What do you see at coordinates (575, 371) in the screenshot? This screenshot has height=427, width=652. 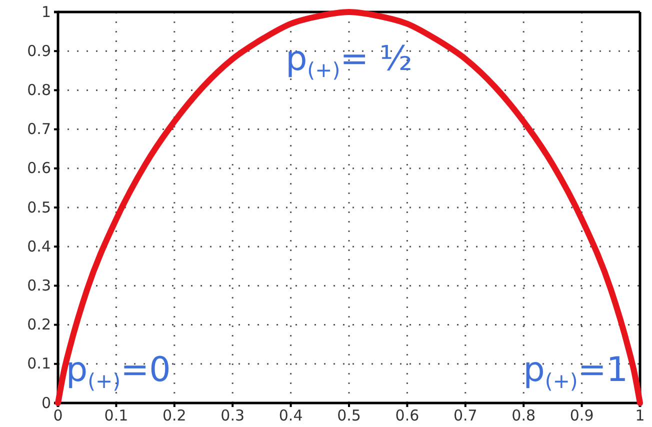 I see `annotation: p$_{(+)}$=1` at bounding box center [575, 371].